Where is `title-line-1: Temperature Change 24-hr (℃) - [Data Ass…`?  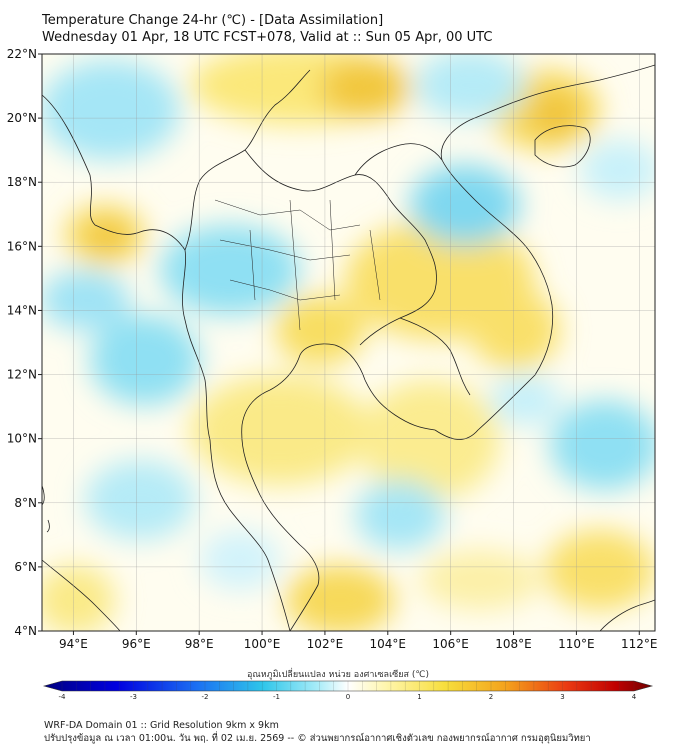
title-line-1: Temperature Change 24-hr (℃) - [Data Ass… is located at coordinates (213, 20).